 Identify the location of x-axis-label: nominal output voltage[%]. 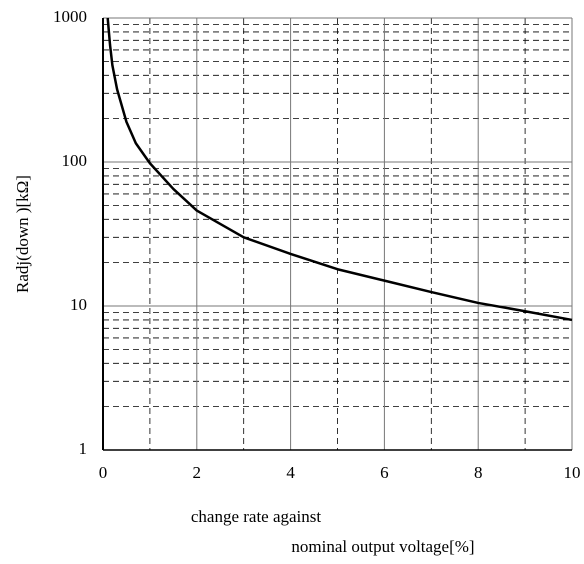
(382, 546).